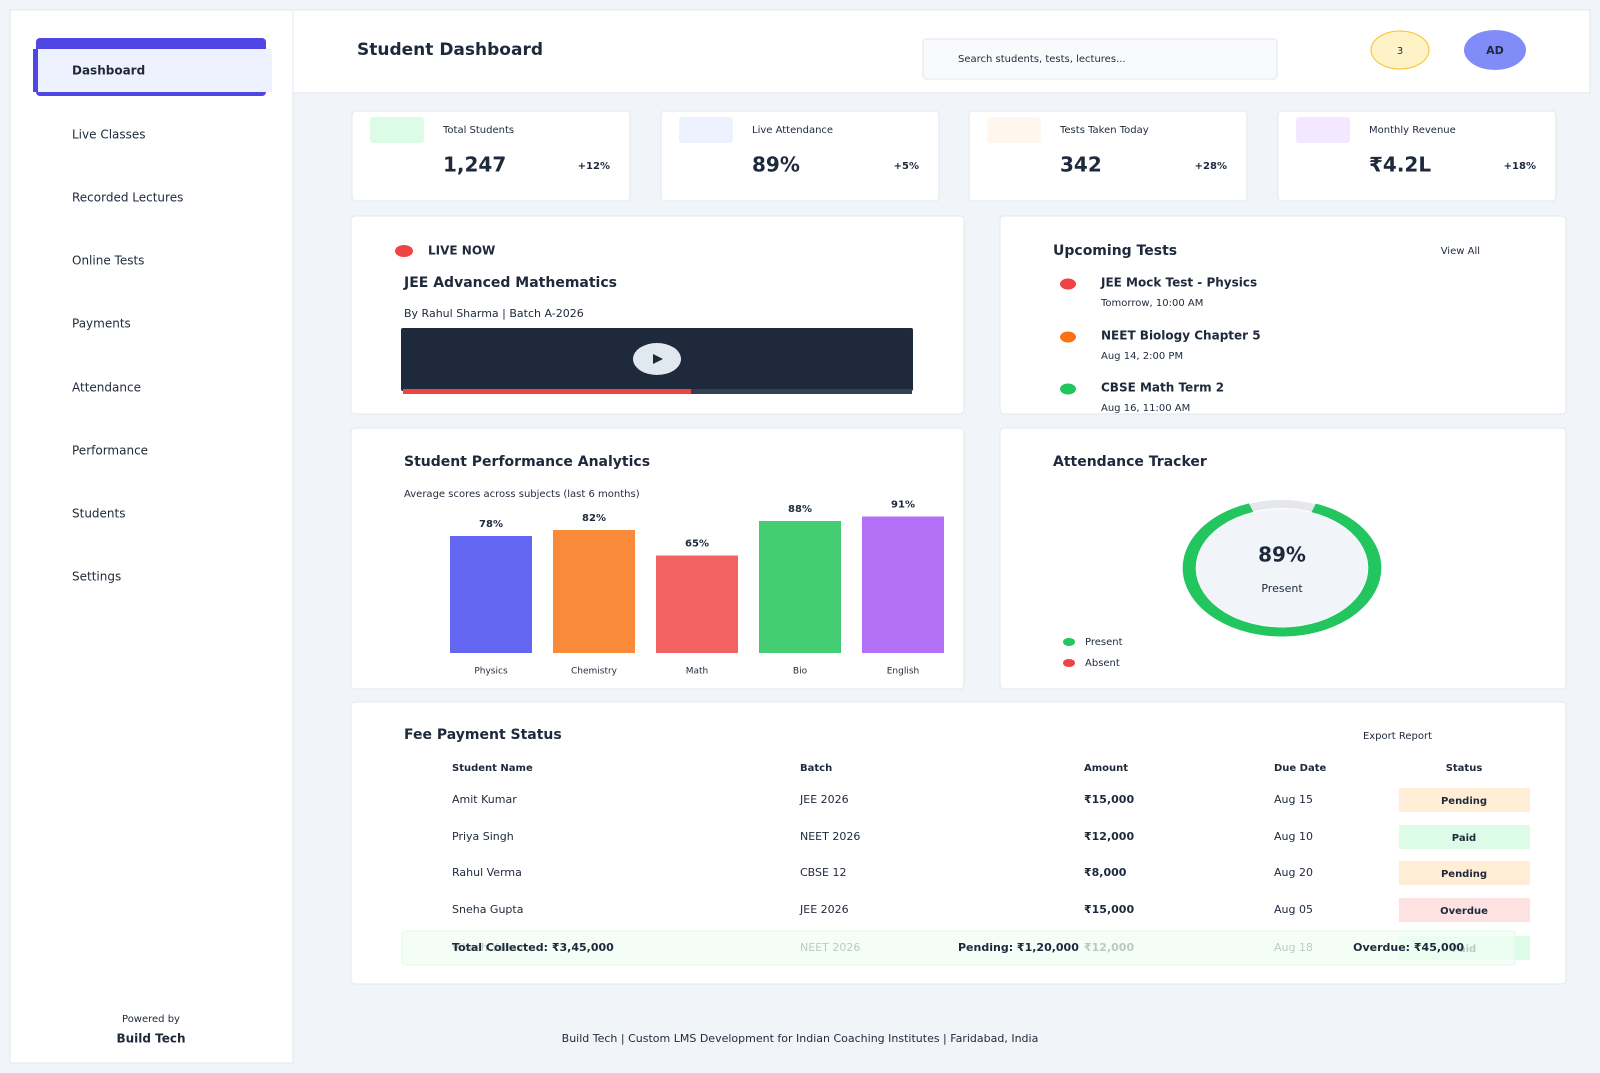 The width and height of the screenshot is (1600, 1073). Describe the element at coordinates (492, 768) in the screenshot. I see `column-header: Student Name` at that location.